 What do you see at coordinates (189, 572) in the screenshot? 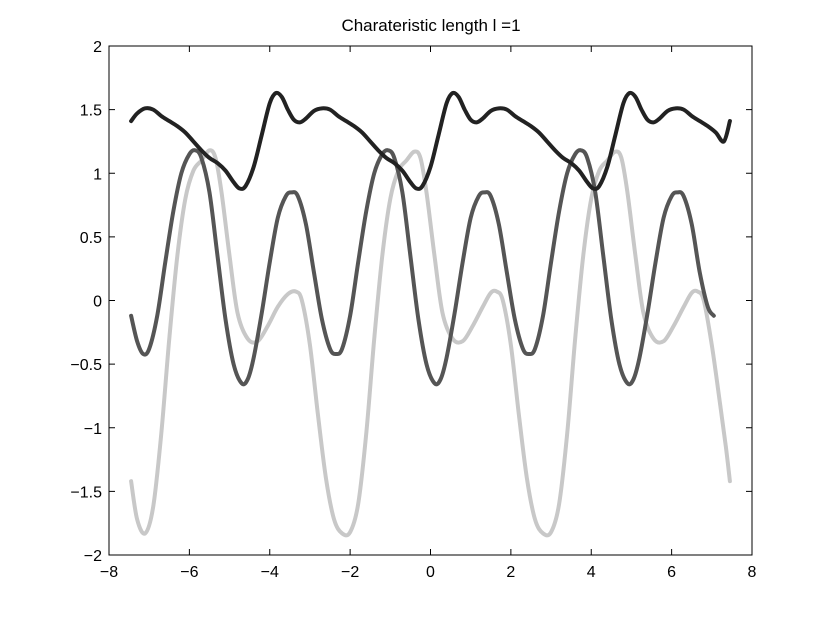
I see `x-tick-label: −6` at bounding box center [189, 572].